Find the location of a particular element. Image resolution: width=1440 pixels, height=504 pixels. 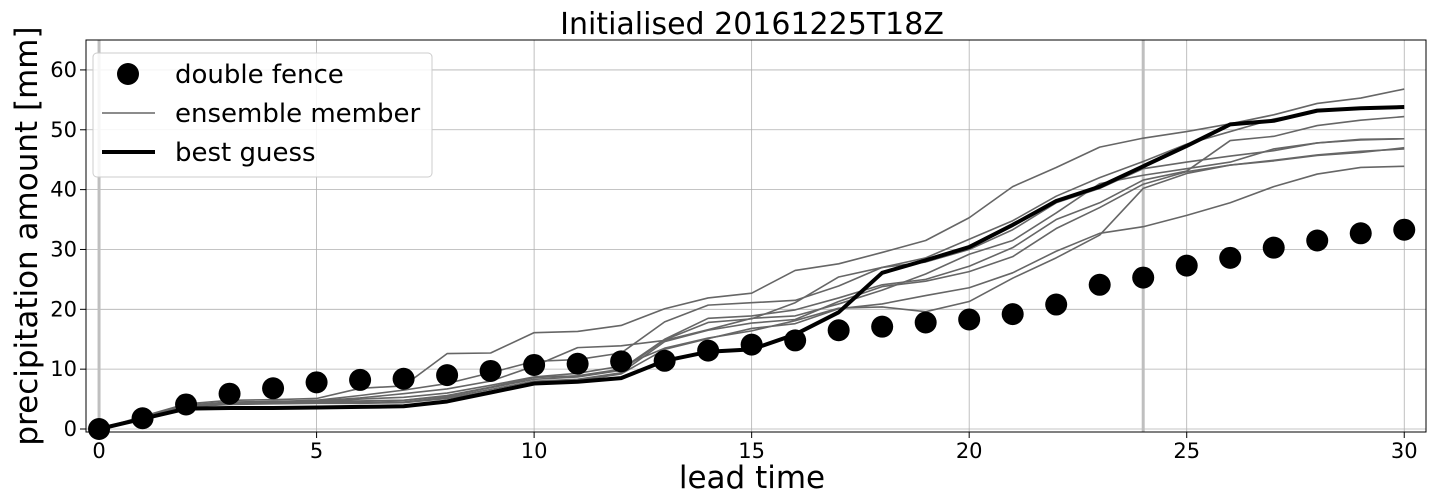

y-tick-label: 60 is located at coordinates (63, 70).